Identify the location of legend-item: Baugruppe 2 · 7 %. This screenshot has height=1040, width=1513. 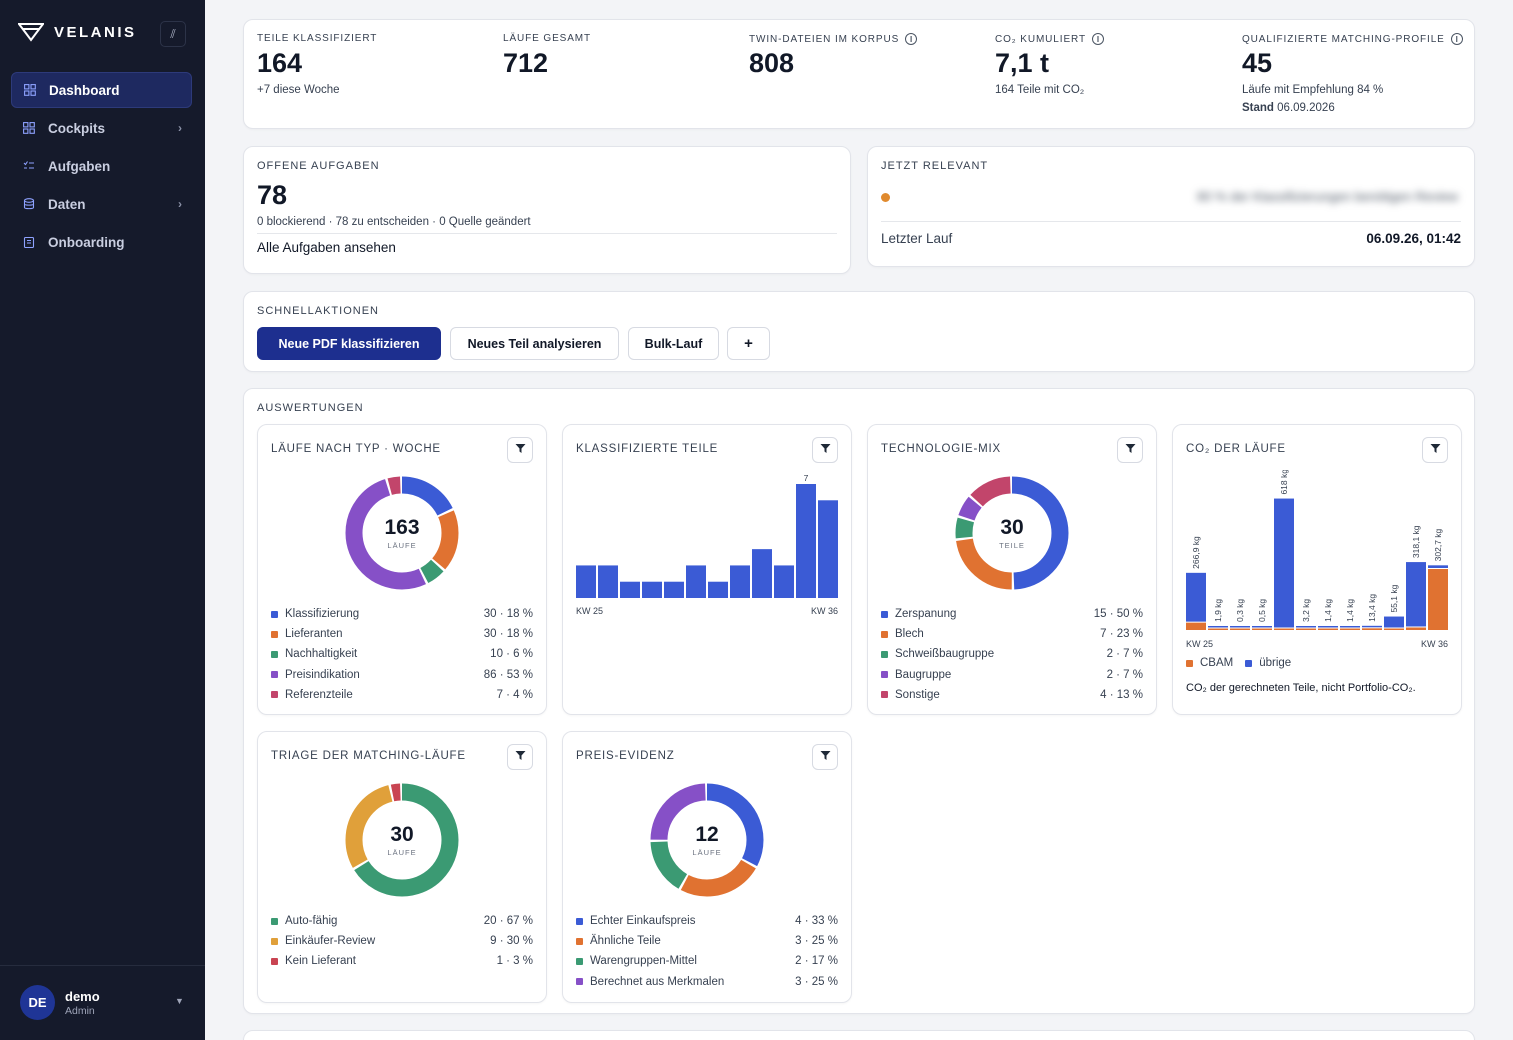
(1012, 675).